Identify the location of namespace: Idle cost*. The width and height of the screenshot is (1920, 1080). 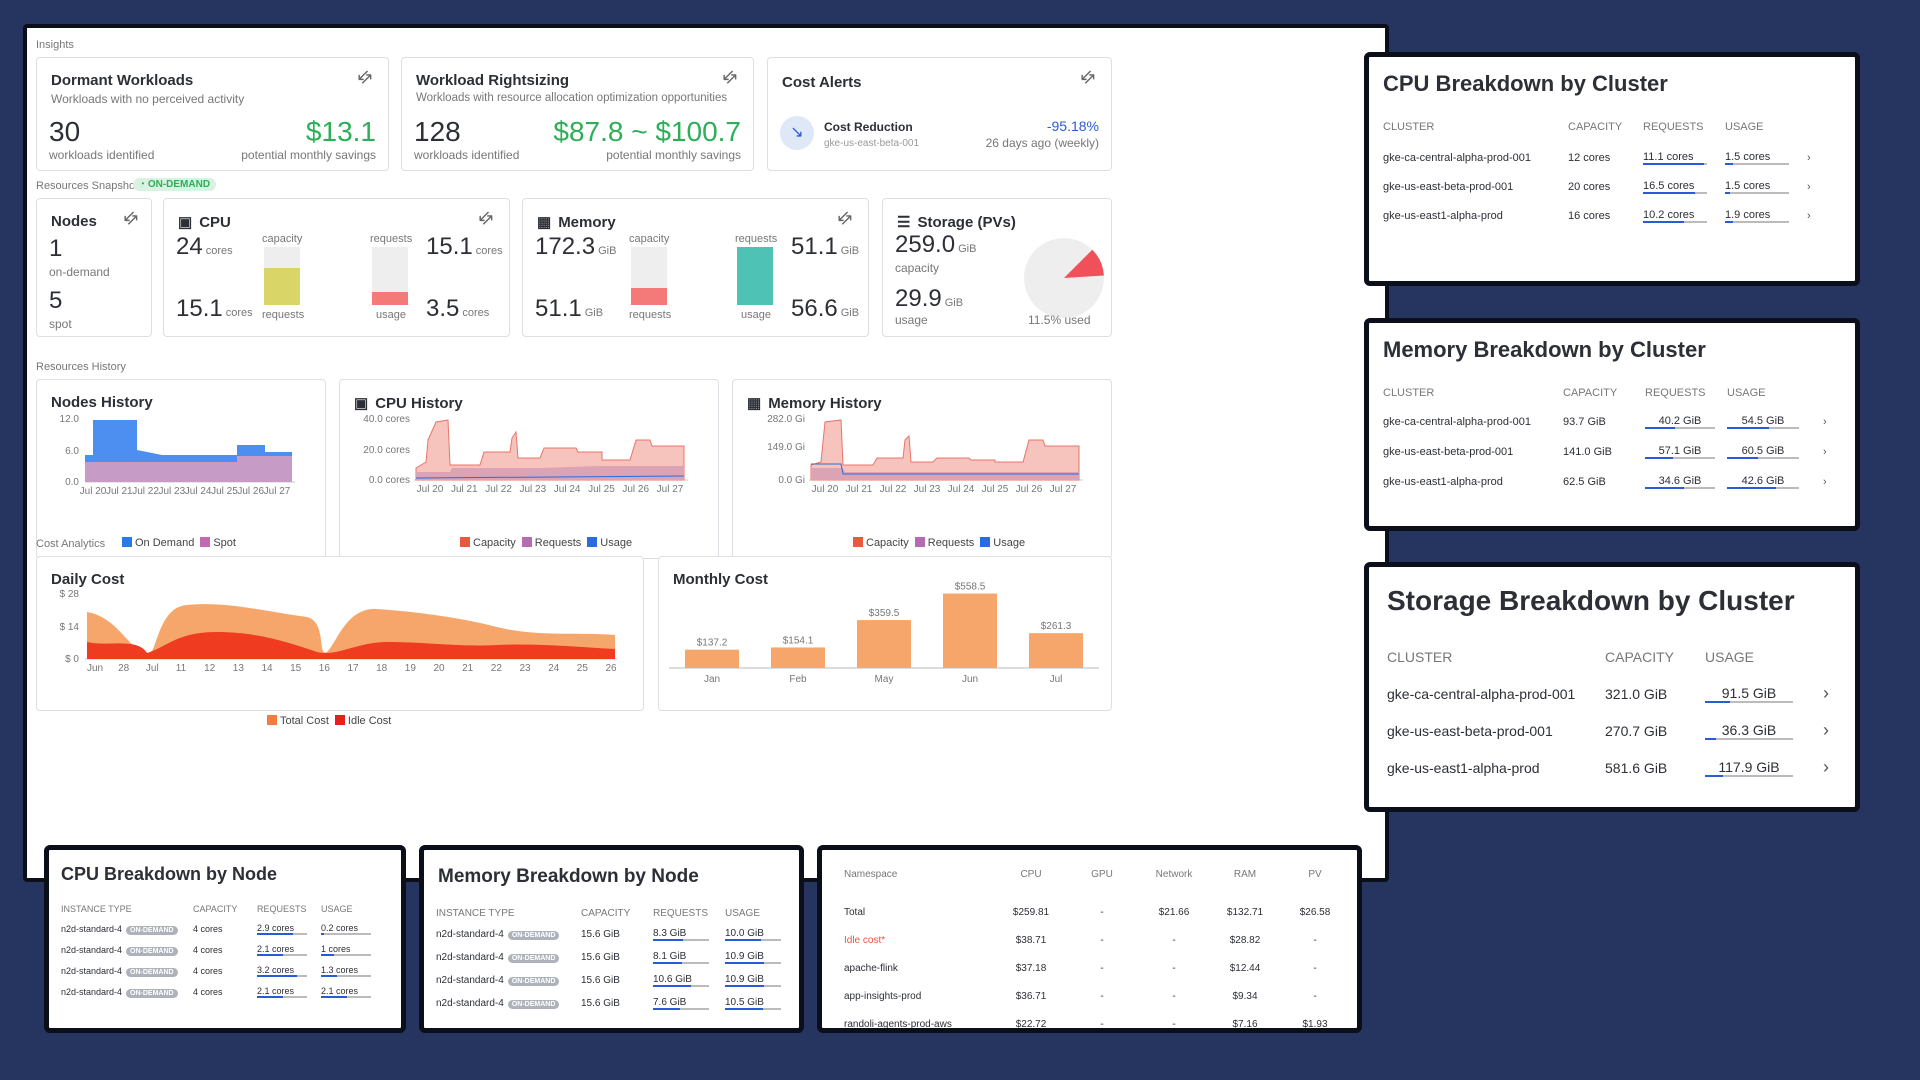
(865, 940).